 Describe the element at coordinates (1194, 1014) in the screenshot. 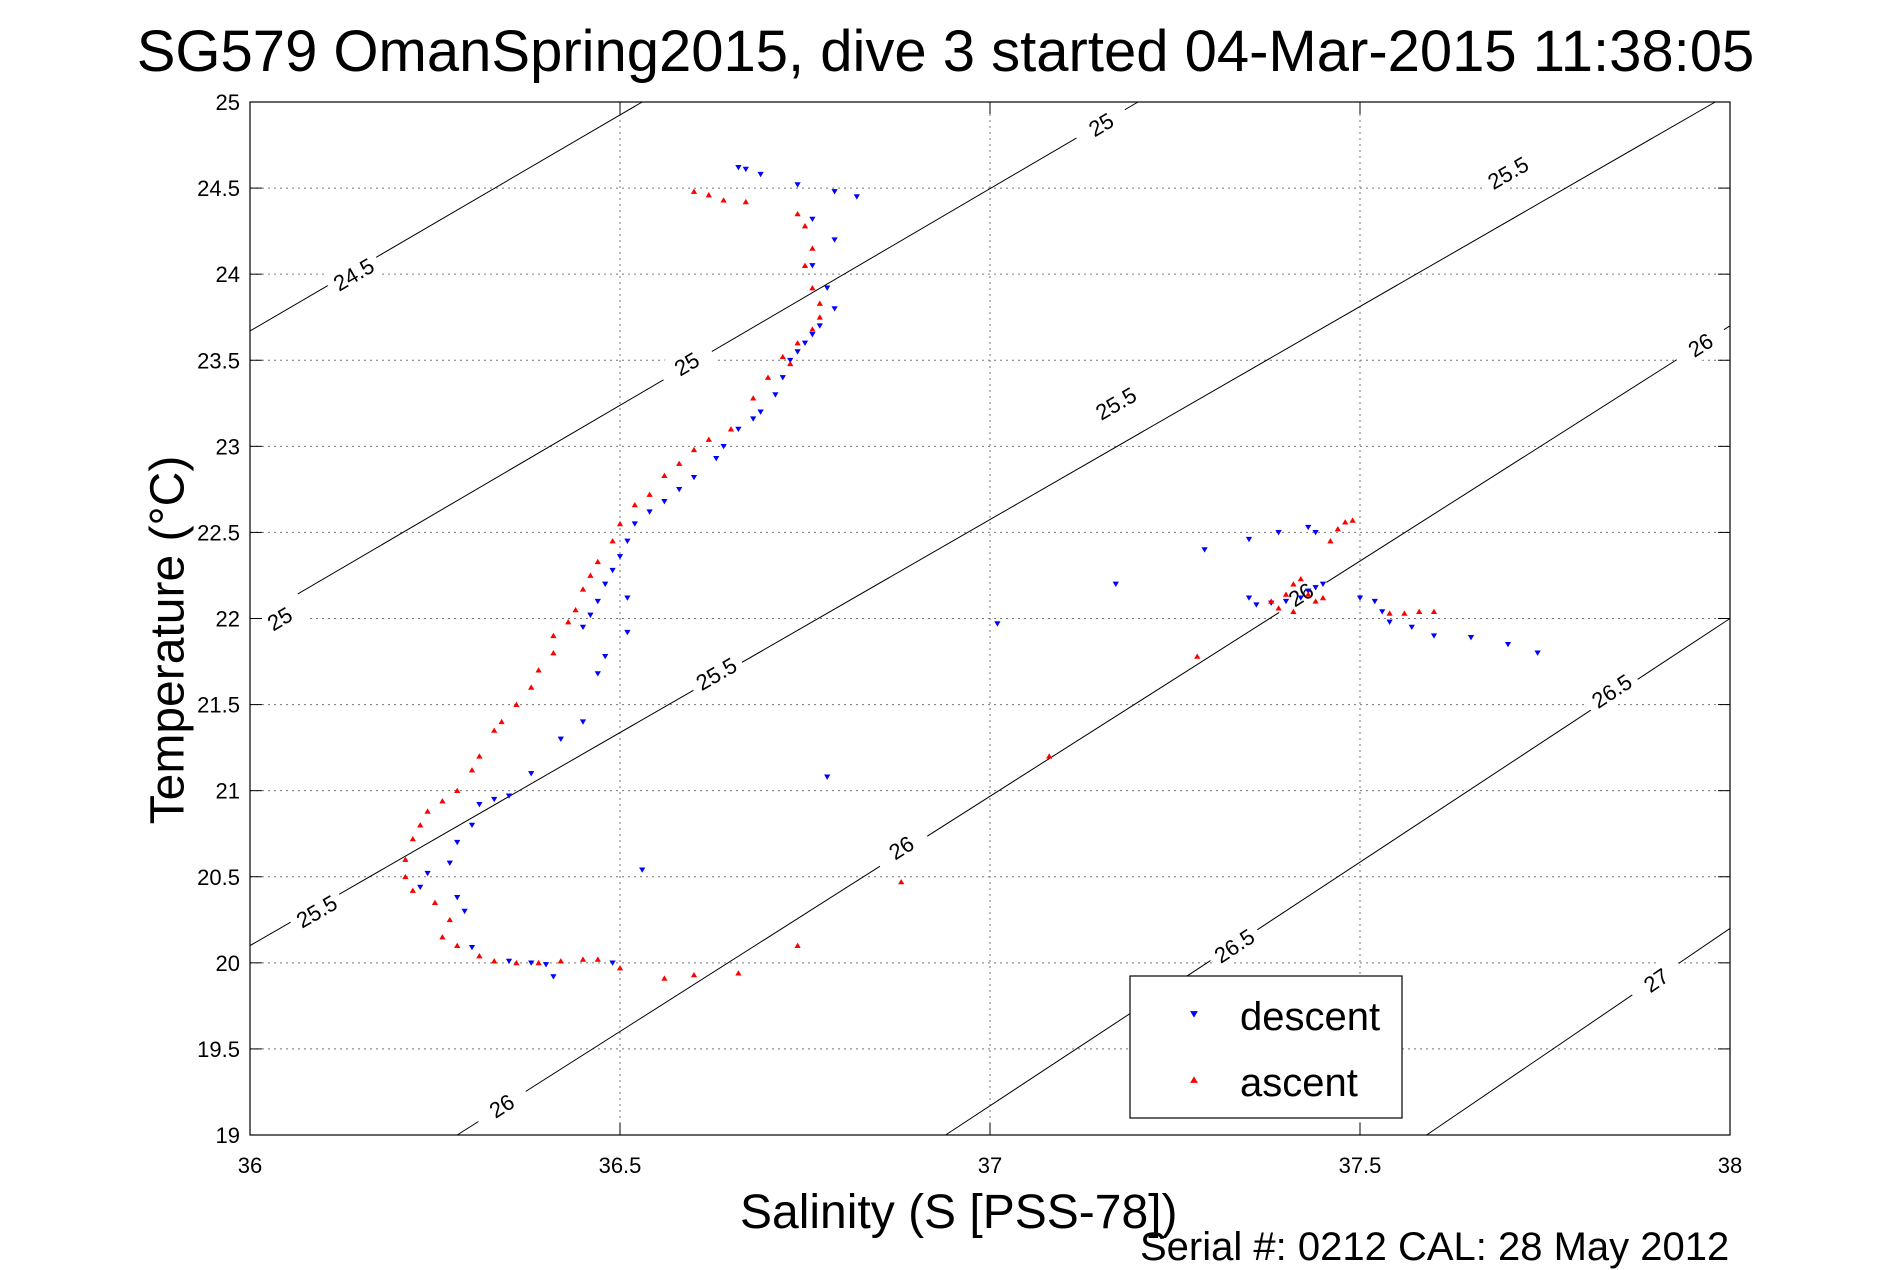

I see `legend-marker-descent` at that location.